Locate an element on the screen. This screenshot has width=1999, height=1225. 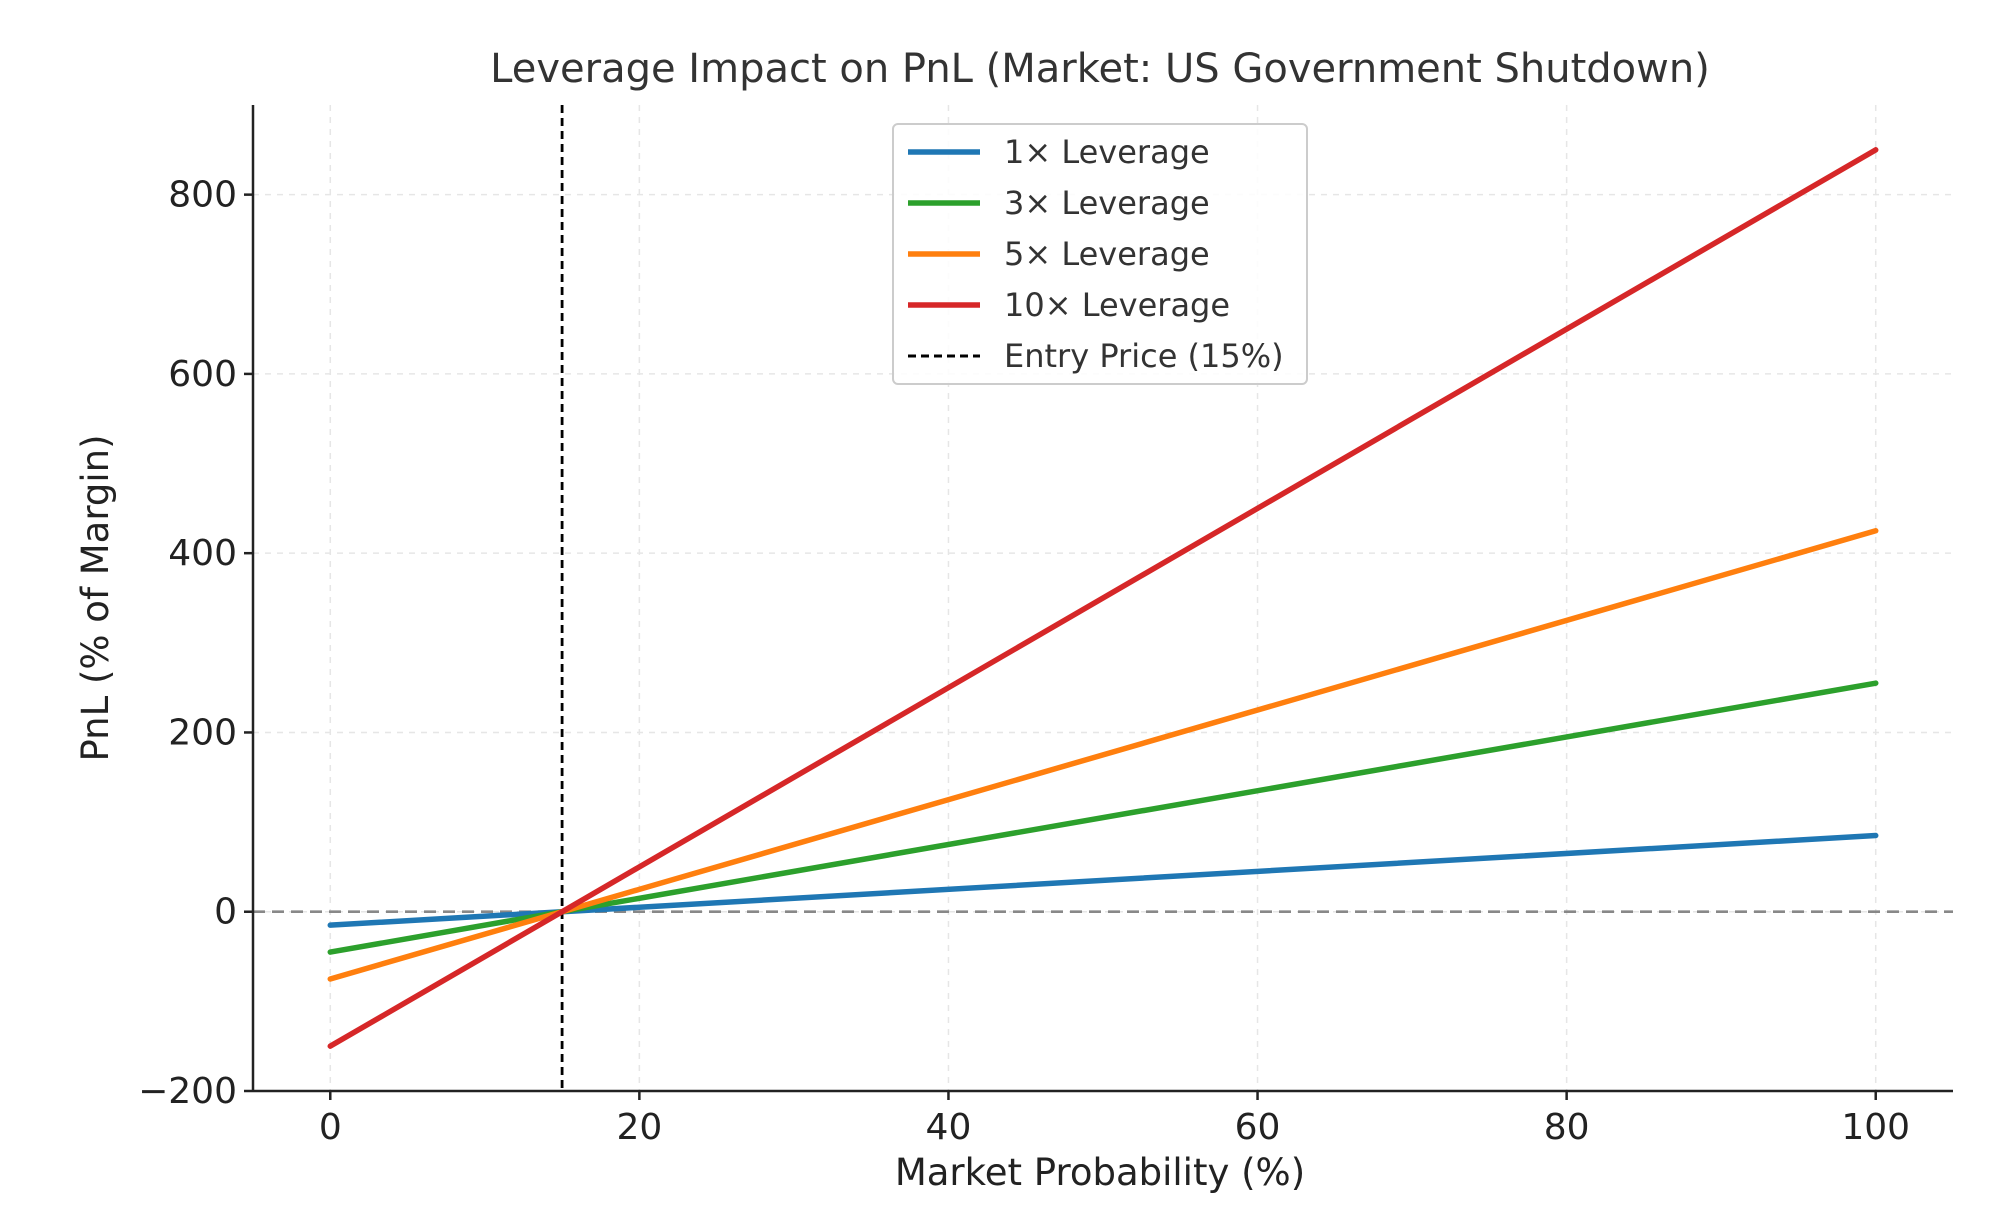
y-tick-label: 0 is located at coordinates (225, 912).